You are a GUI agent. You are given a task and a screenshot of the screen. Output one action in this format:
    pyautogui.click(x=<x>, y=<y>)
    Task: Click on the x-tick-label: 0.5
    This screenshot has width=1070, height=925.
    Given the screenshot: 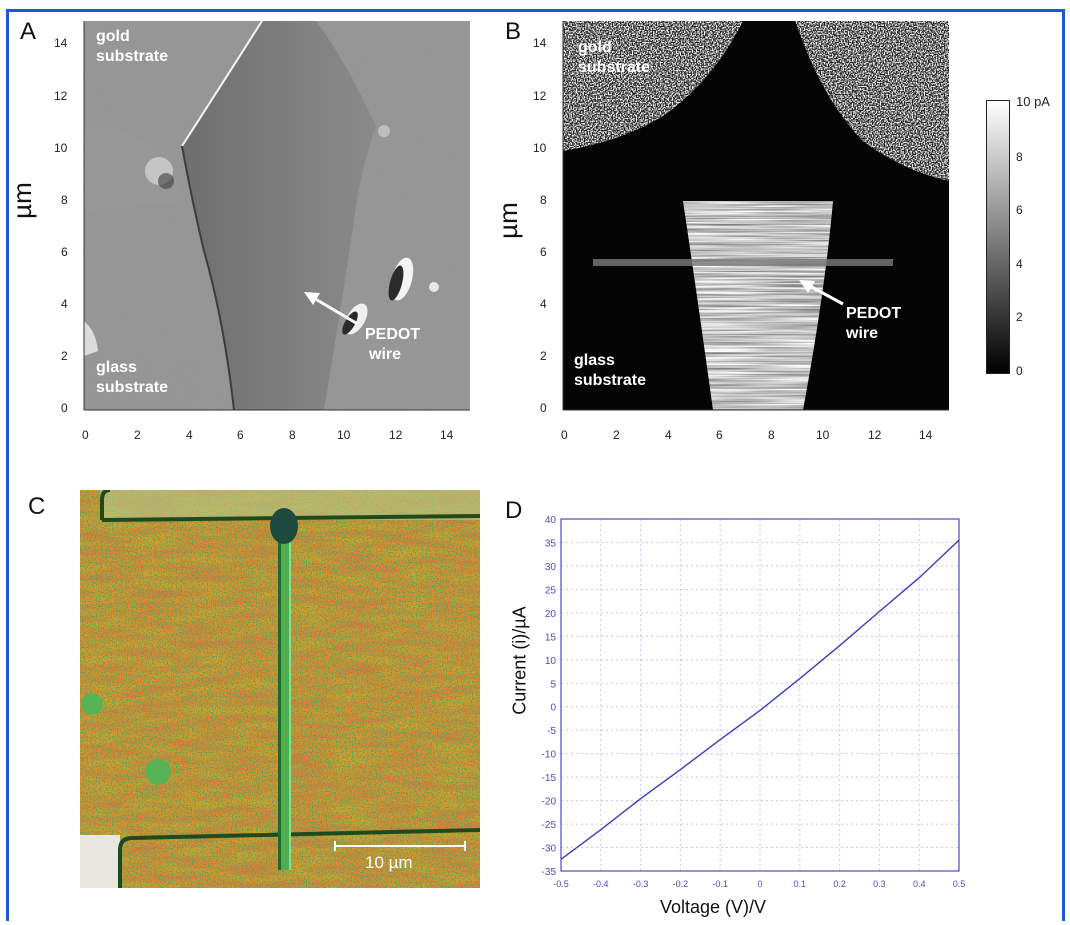 What is the action you would take?
    pyautogui.click(x=959, y=884)
    